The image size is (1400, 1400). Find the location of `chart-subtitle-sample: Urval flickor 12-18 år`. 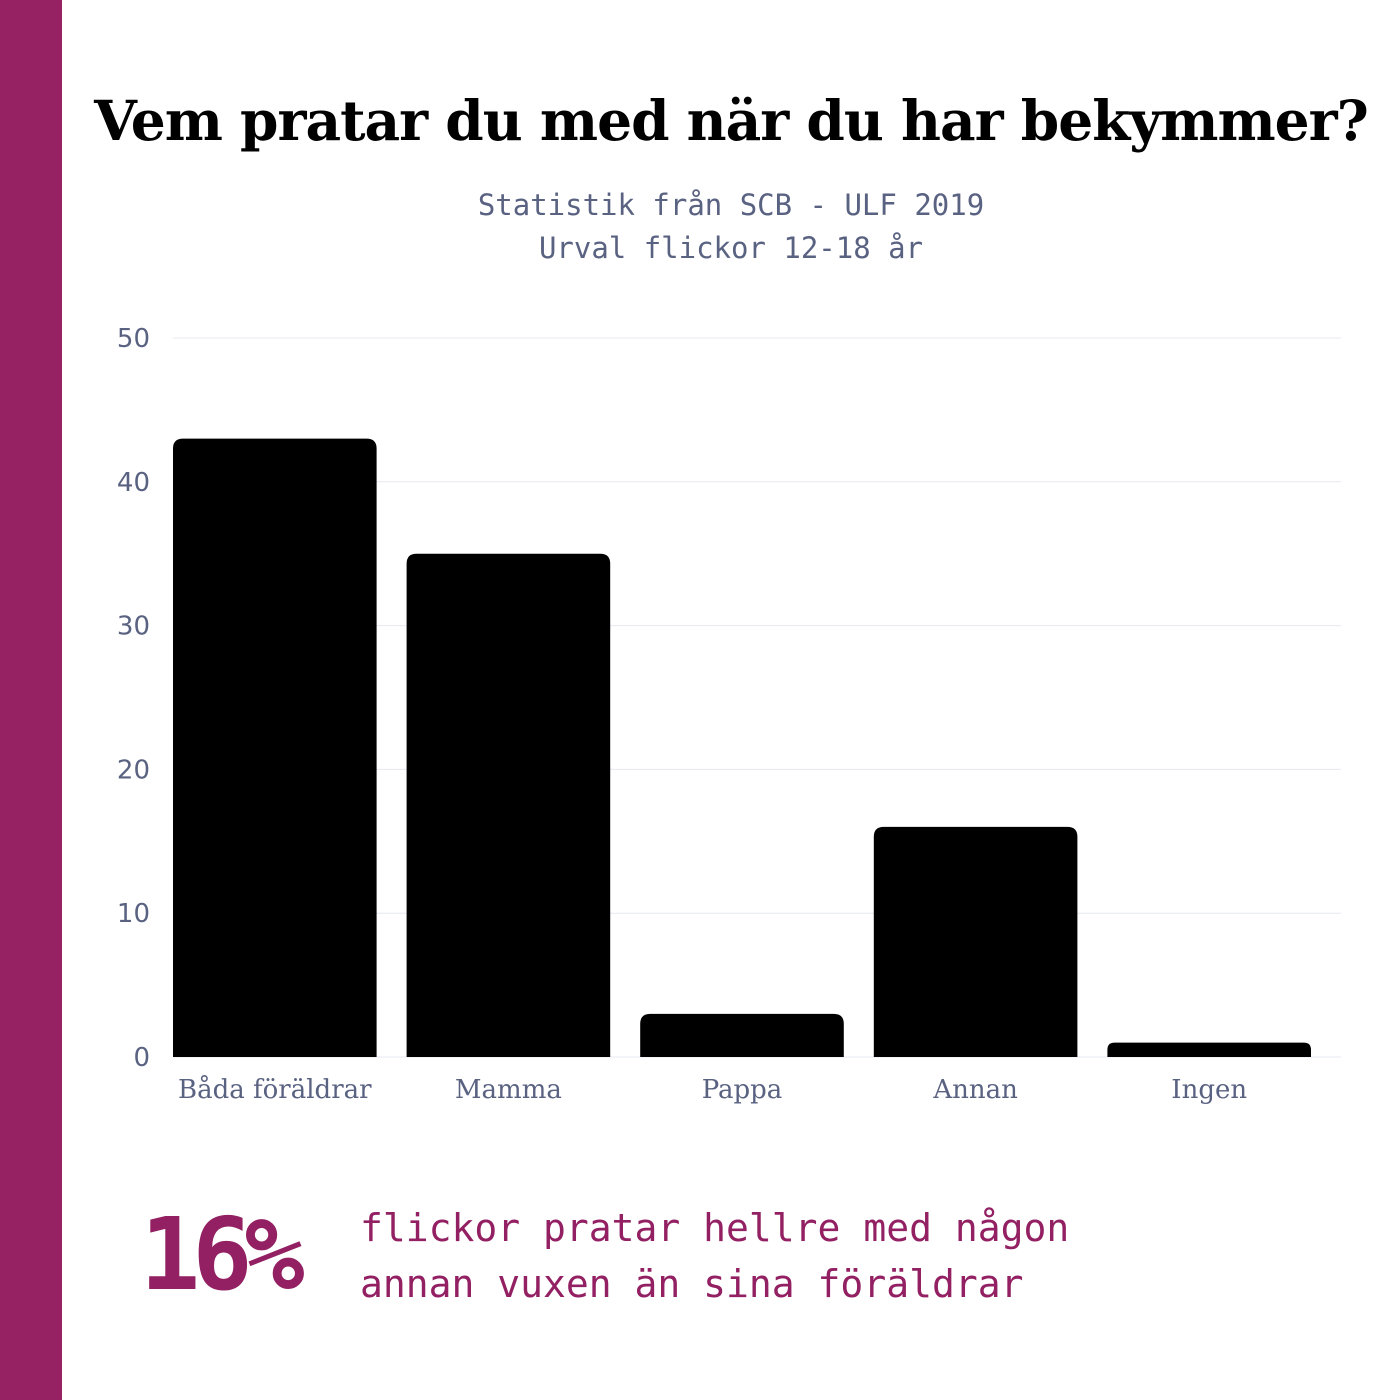

chart-subtitle-sample: Urval flickor 12-18 år is located at coordinates (731, 248).